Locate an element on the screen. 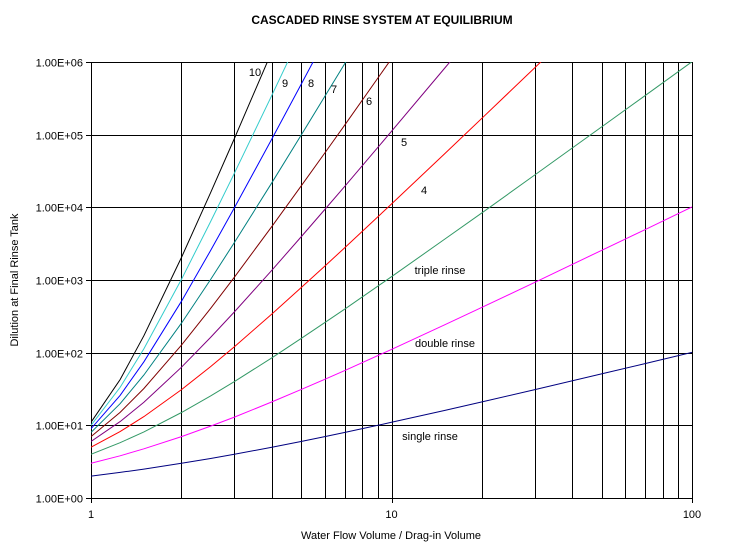  curve-label: 5 is located at coordinates (404, 143).